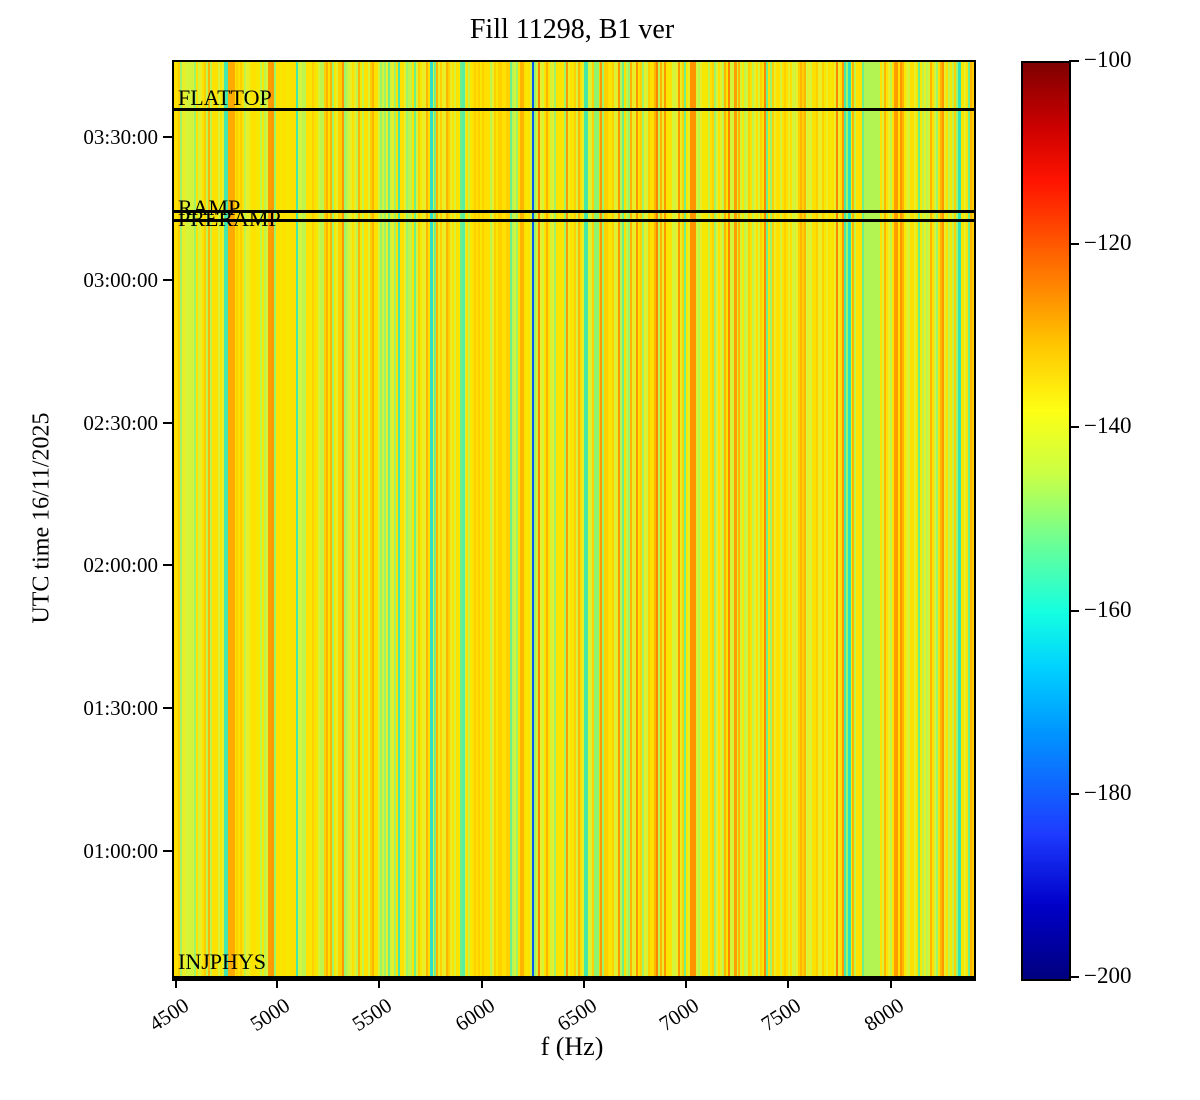 The image size is (1200, 1100). I want to click on x-tick-mark, so click(176, 983).